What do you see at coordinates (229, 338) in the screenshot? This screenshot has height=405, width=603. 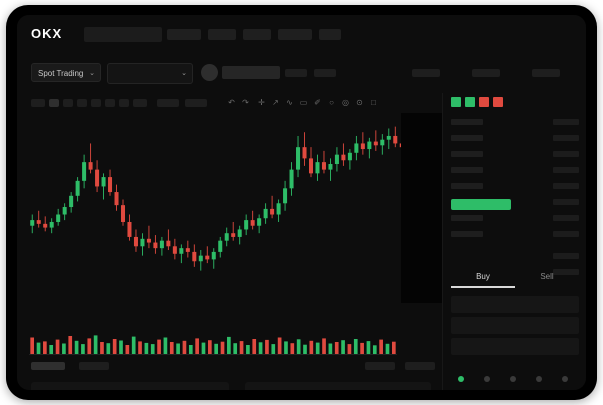 I see `volume-chart` at bounding box center [229, 338].